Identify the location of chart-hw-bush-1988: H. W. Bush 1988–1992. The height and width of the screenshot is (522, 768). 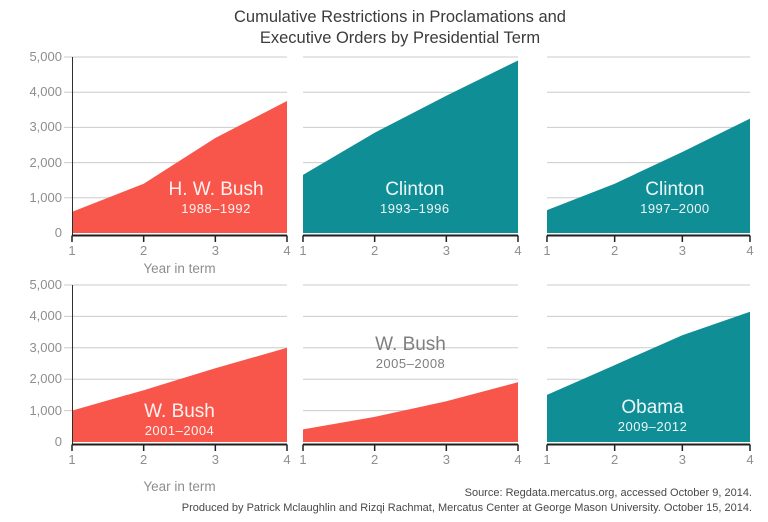
(176, 149).